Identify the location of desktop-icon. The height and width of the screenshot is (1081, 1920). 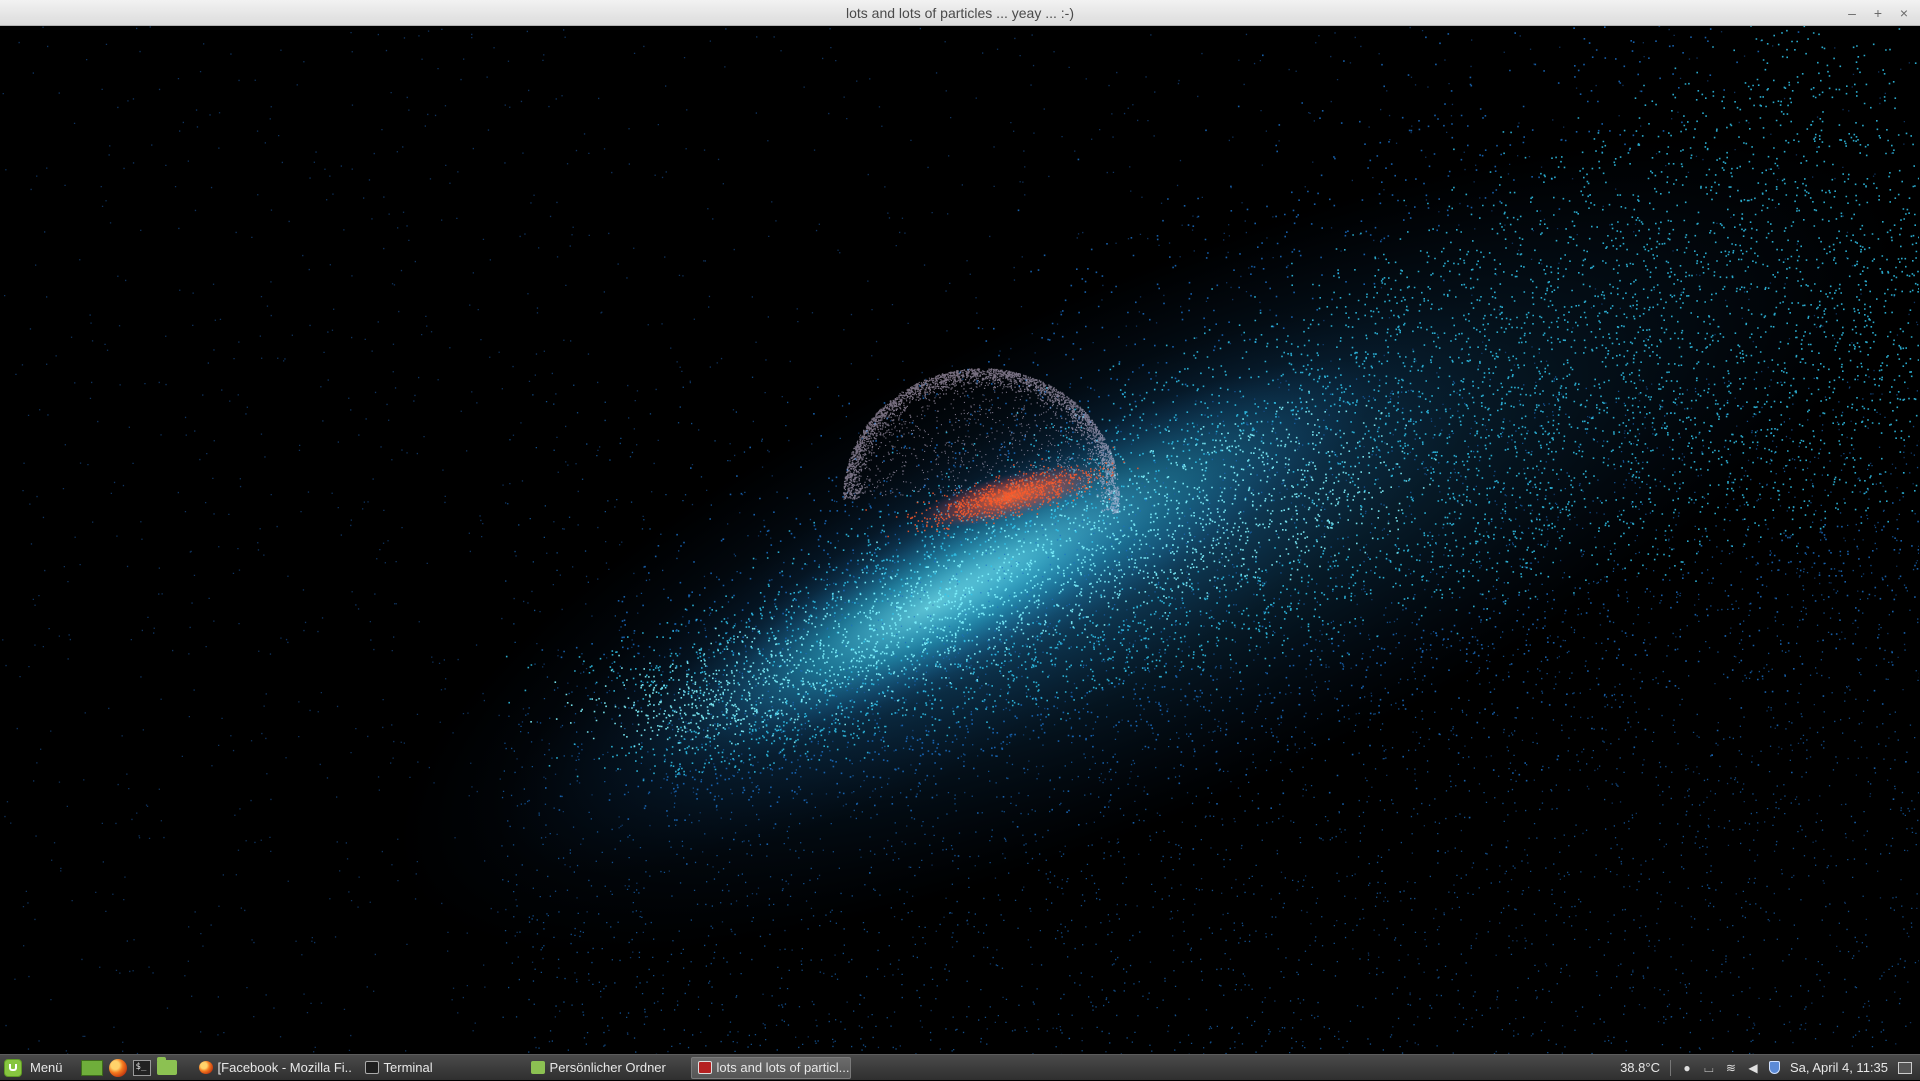
(91, 1067).